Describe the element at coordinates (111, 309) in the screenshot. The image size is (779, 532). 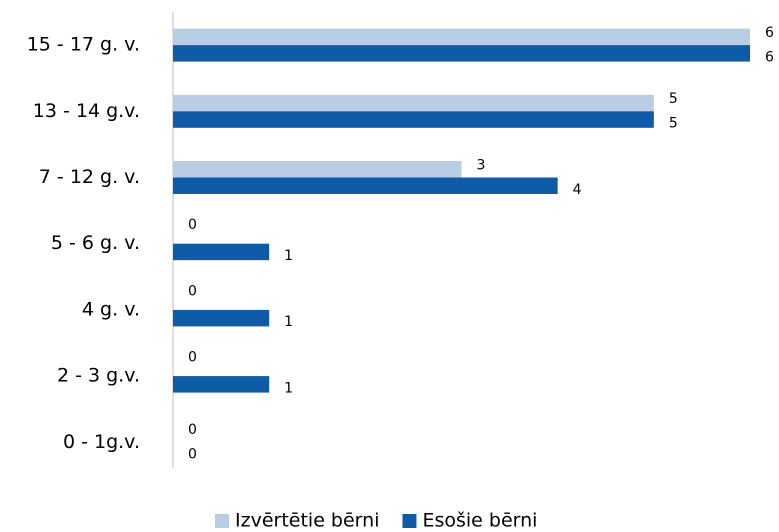
I see `y-tick-label: 4 g. v.` at that location.